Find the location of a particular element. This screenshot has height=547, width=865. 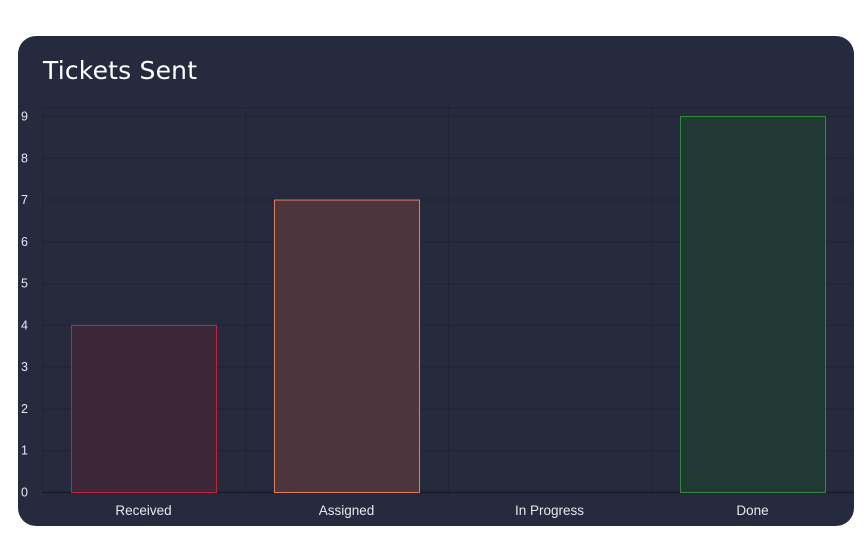

bar-assigned is located at coordinates (347, 346).